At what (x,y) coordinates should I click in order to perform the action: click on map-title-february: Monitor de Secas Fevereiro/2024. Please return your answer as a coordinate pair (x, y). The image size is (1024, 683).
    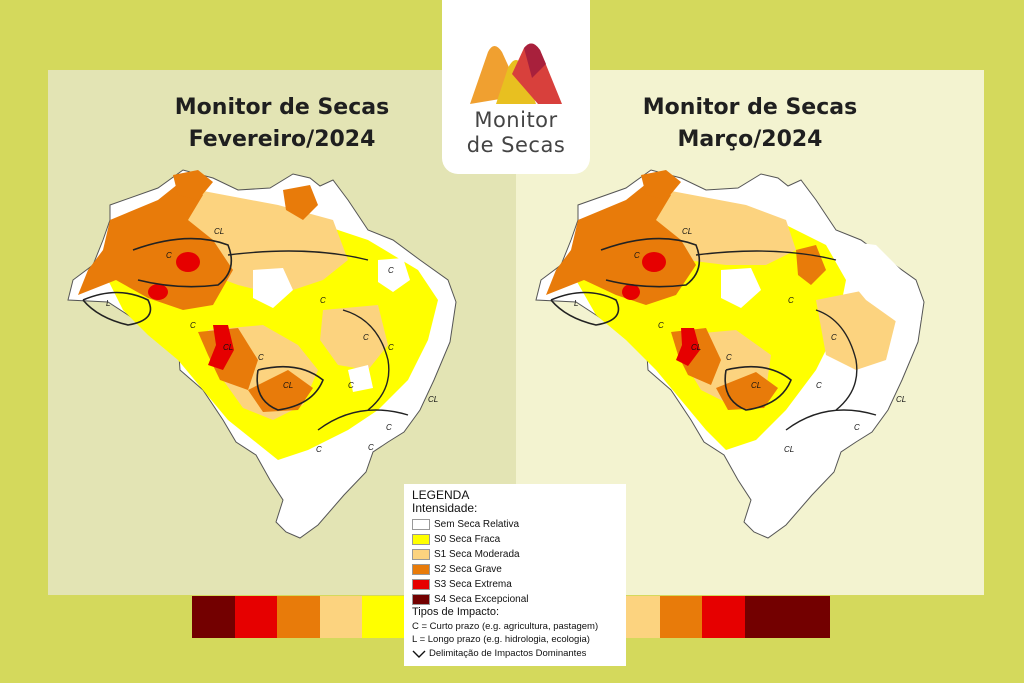
    Looking at the image, I should click on (282, 123).